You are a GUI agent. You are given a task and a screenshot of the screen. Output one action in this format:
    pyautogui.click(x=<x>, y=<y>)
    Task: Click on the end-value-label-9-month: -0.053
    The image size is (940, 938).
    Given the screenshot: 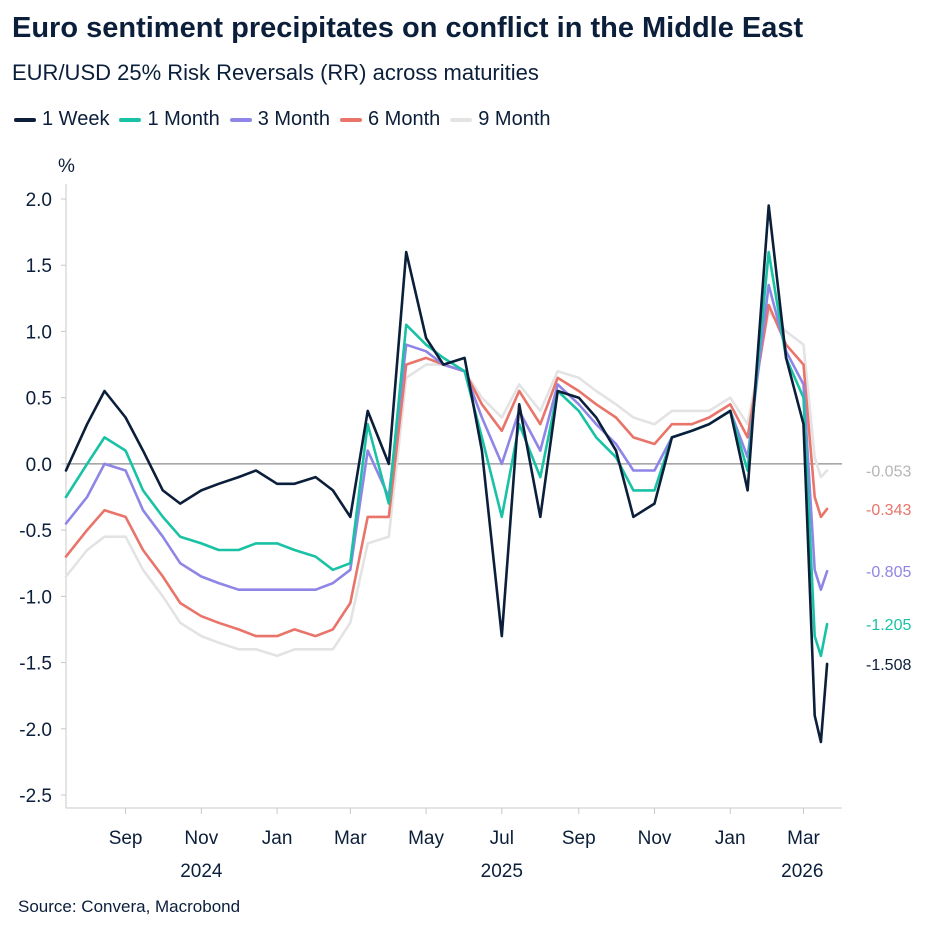 What is the action you would take?
    pyautogui.click(x=888, y=472)
    